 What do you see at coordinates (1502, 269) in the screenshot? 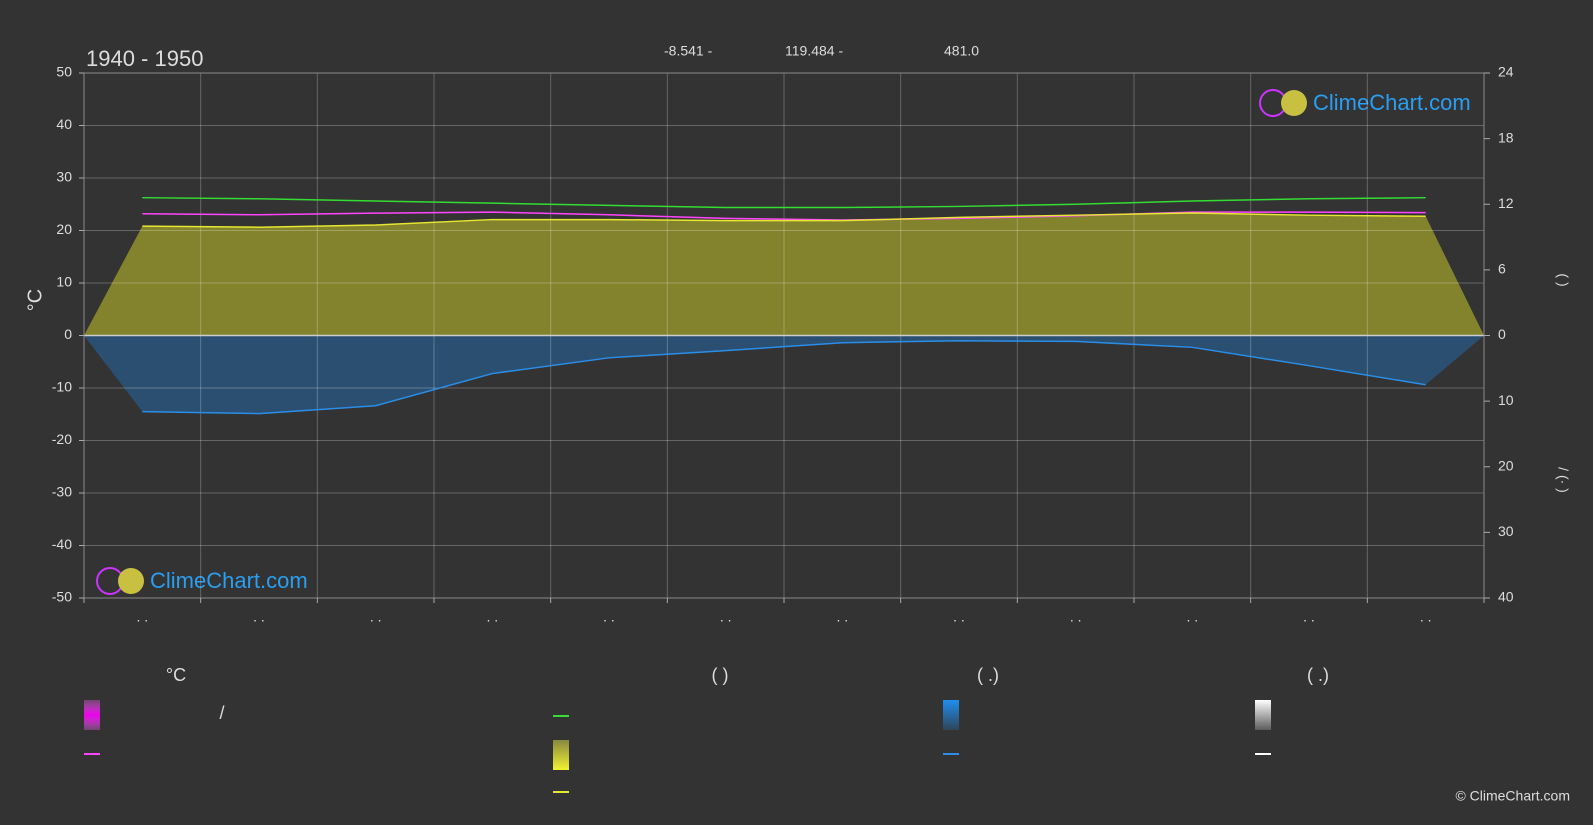
I see `y2-tick-label: 6` at bounding box center [1502, 269].